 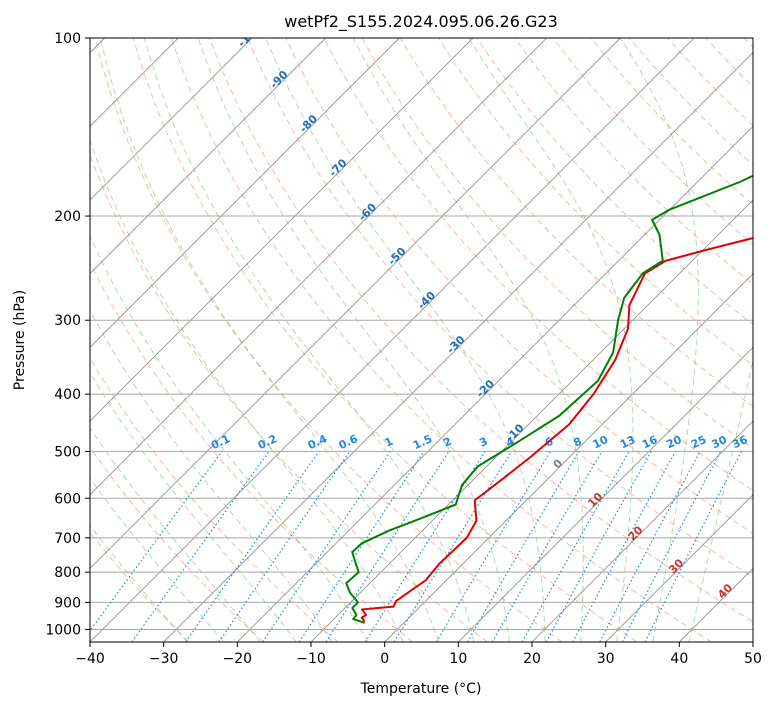 What do you see at coordinates (418, 654) in the screenshot?
I see `x-axis: −40 −30 −20 −10 0 10 20 30 40 50` at bounding box center [418, 654].